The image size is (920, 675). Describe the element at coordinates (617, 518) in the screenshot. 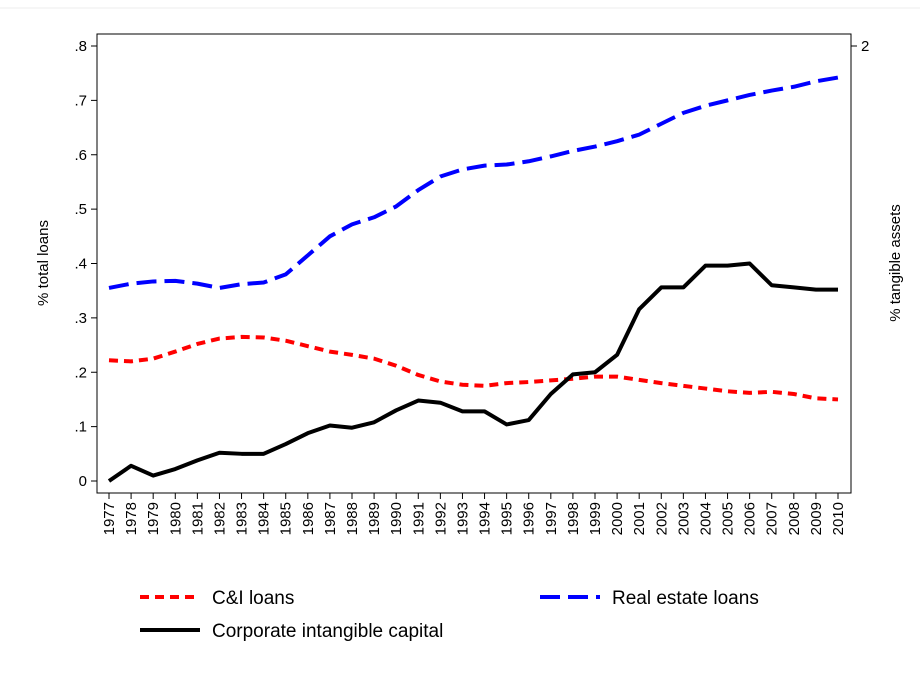

I see `x-tick-label: 2000` at that location.